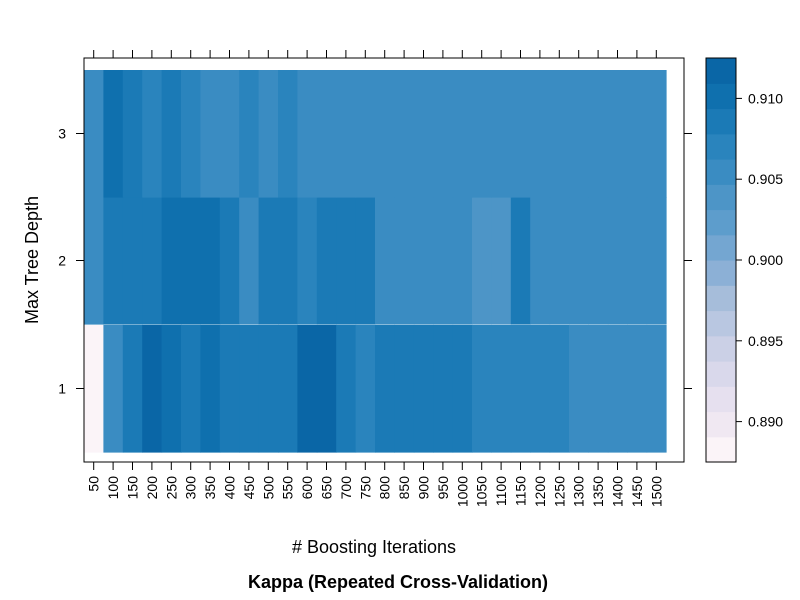  I want to click on heatmap-cell-depth1-iter150, so click(132, 389).